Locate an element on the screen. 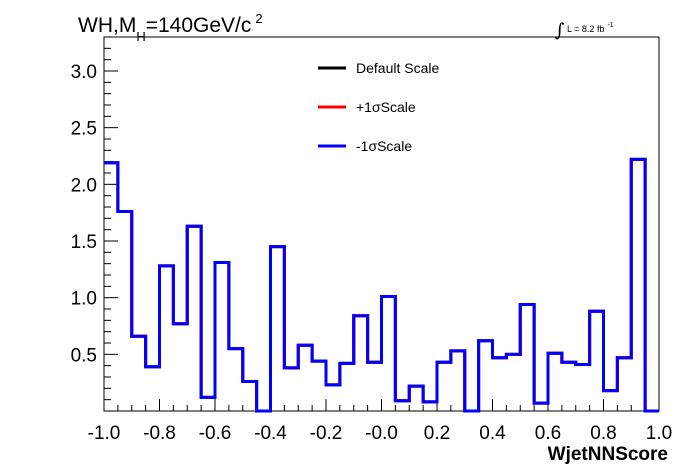  legend: Default Scale +1σScale -1σScale is located at coordinates (378, 107).